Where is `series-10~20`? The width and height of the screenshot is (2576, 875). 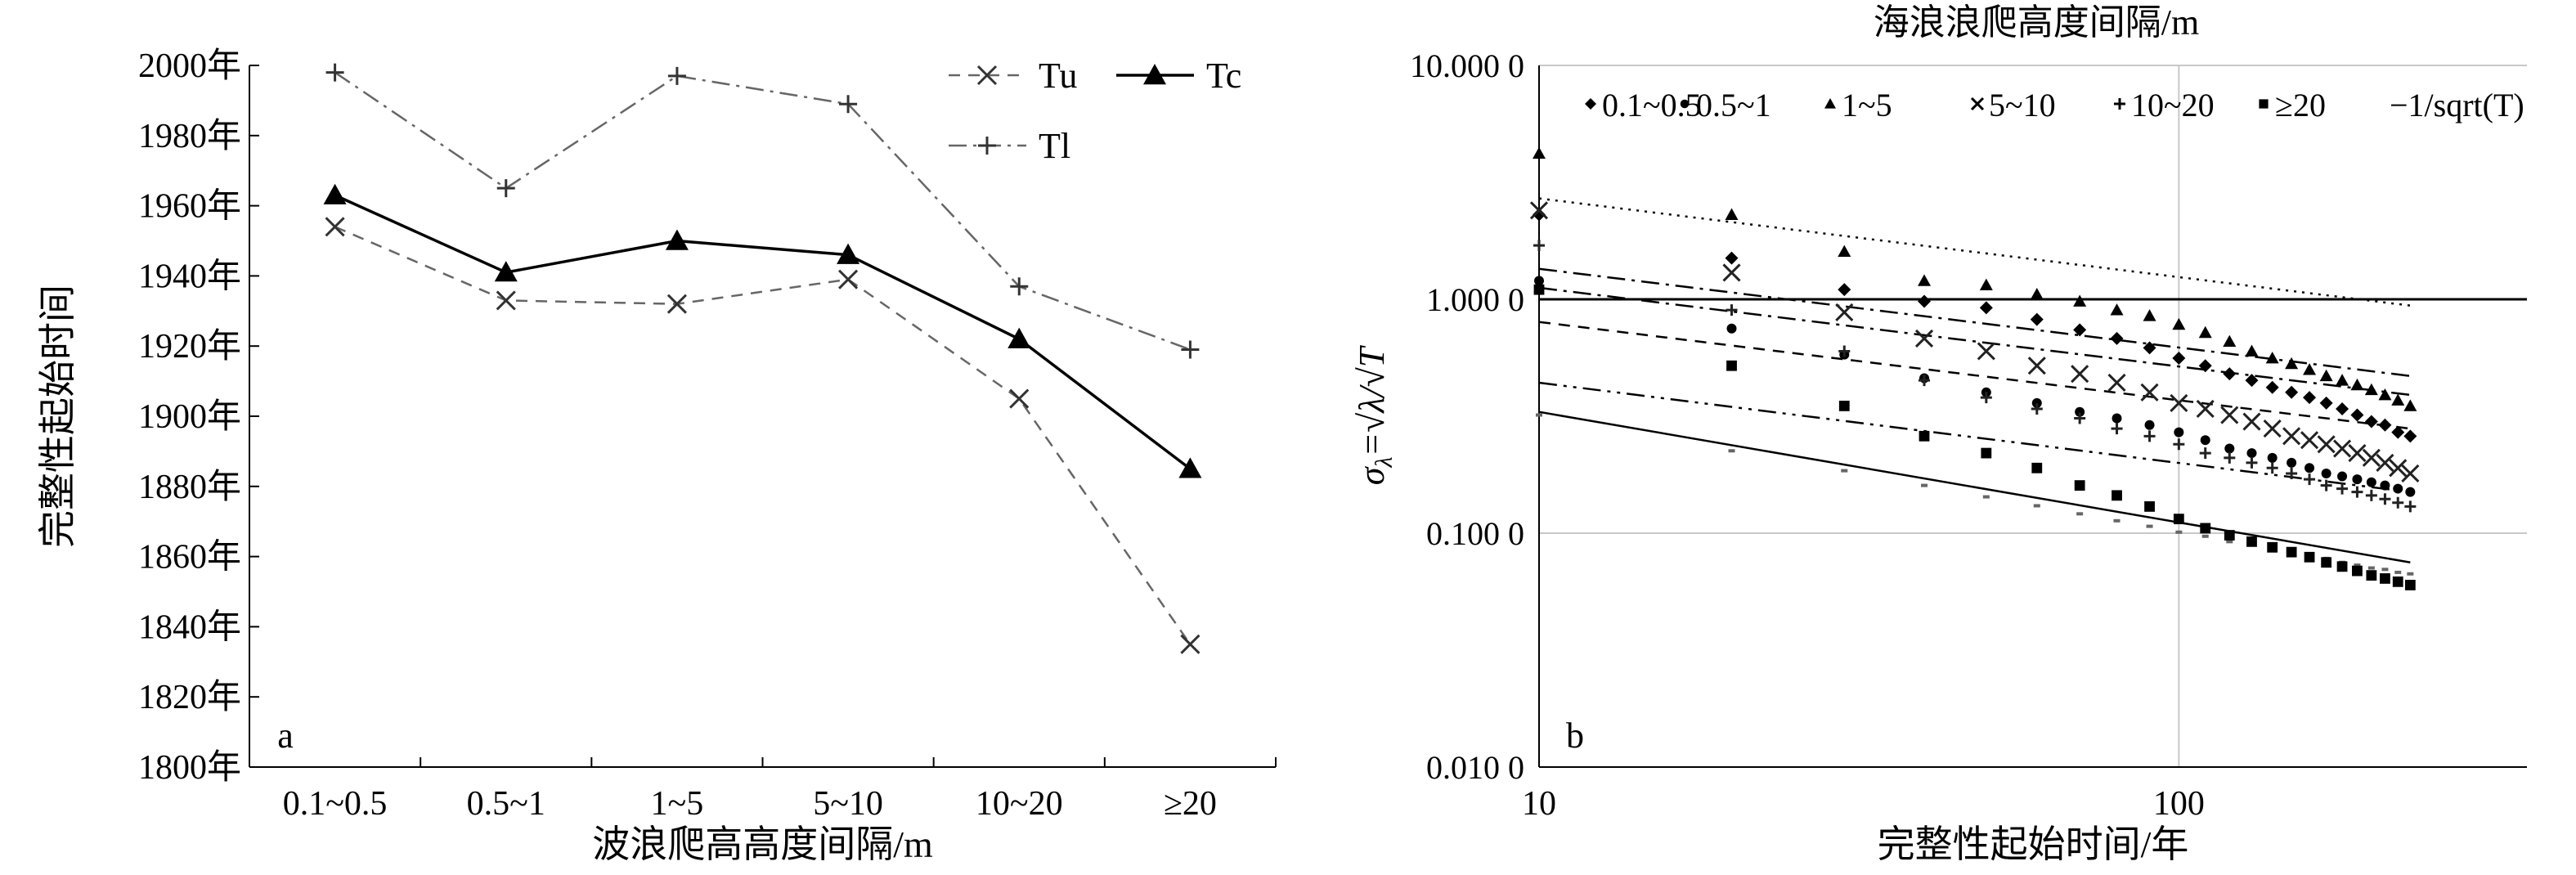
series-10~20 is located at coordinates (1975, 376).